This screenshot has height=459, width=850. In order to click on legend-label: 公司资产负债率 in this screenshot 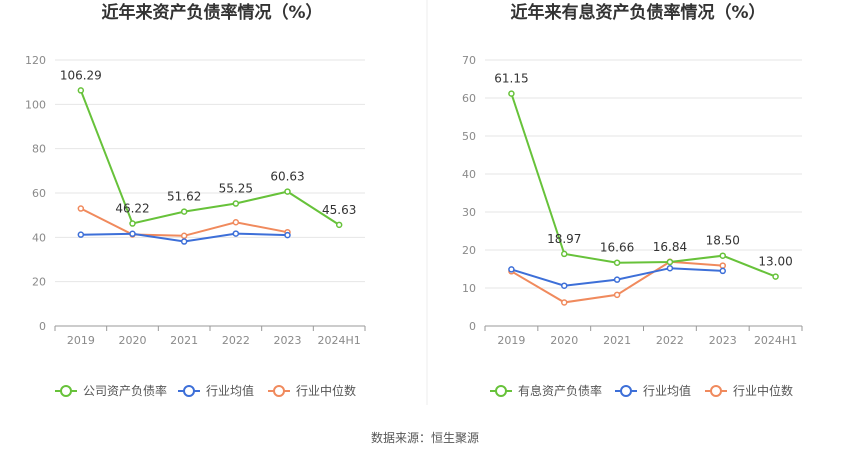, I will do `click(125, 390)`.